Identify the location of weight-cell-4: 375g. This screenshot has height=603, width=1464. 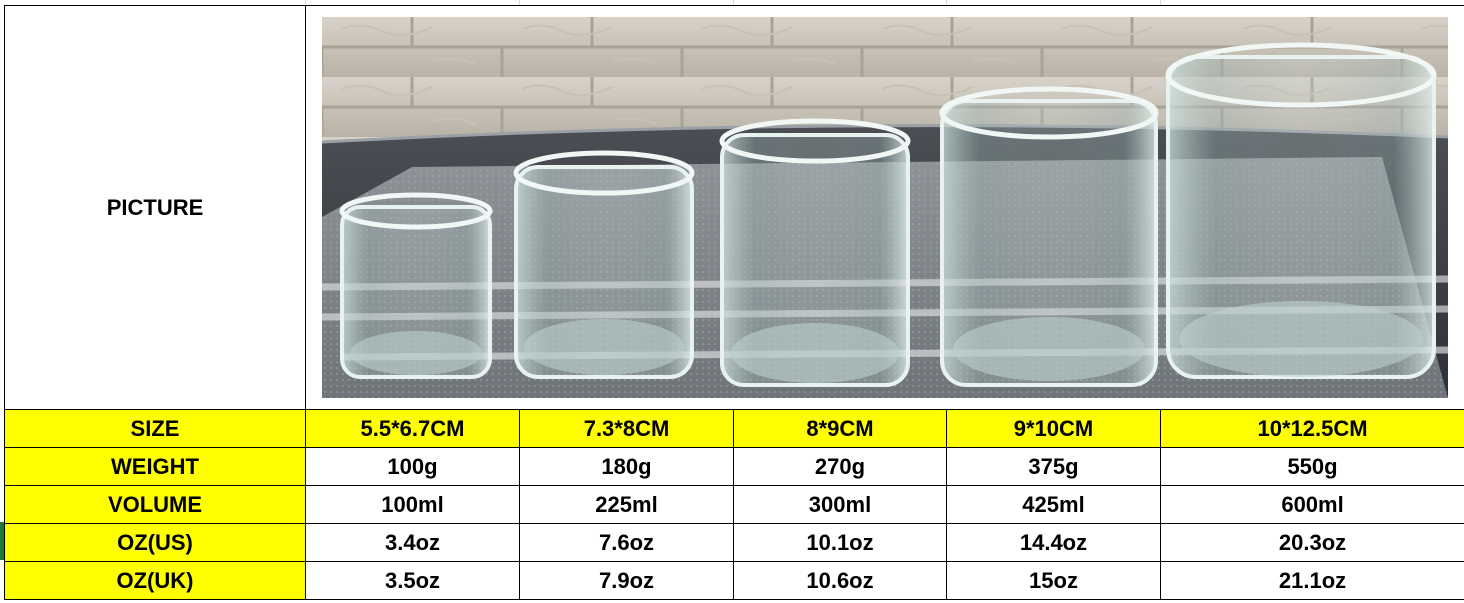
(1054, 467).